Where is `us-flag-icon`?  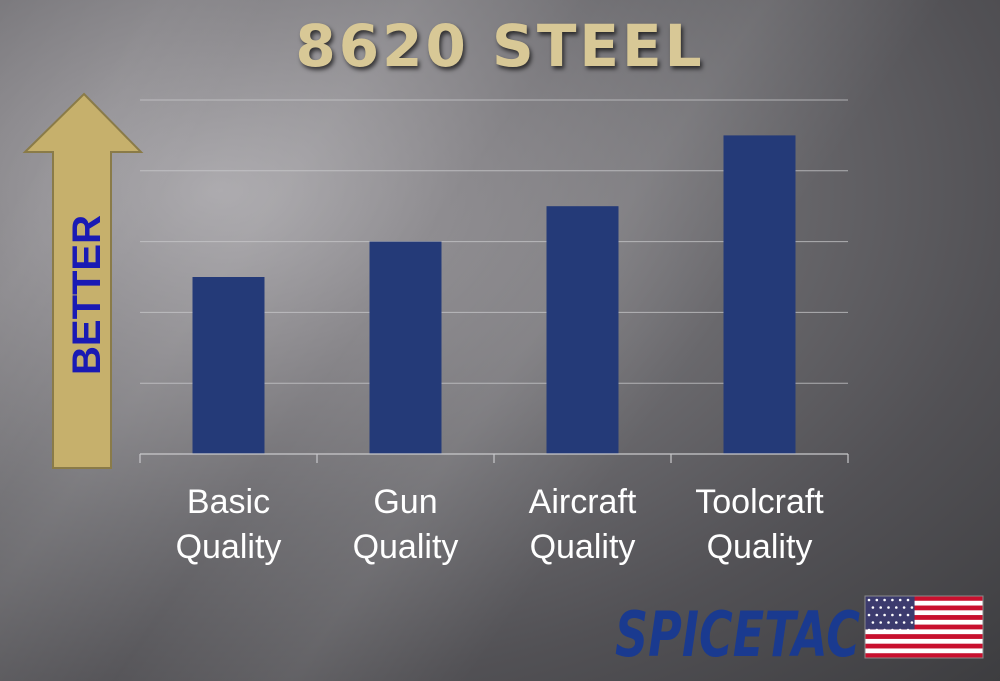
us-flag-icon is located at coordinates (924, 627).